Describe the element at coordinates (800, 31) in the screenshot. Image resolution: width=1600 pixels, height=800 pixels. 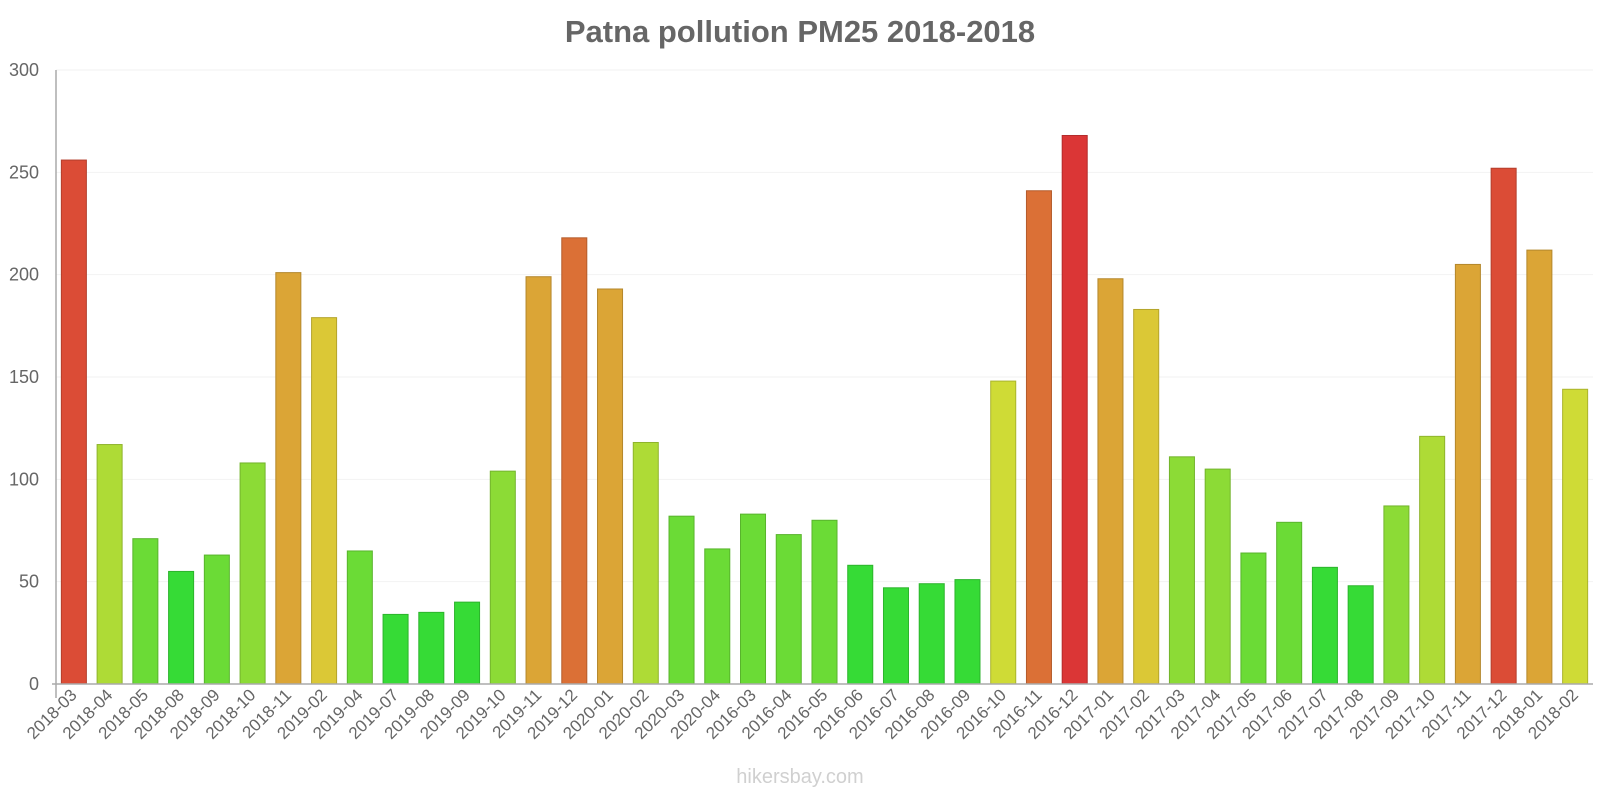
I see `chart-title: Patna pollution PM25 2018-2018` at that location.